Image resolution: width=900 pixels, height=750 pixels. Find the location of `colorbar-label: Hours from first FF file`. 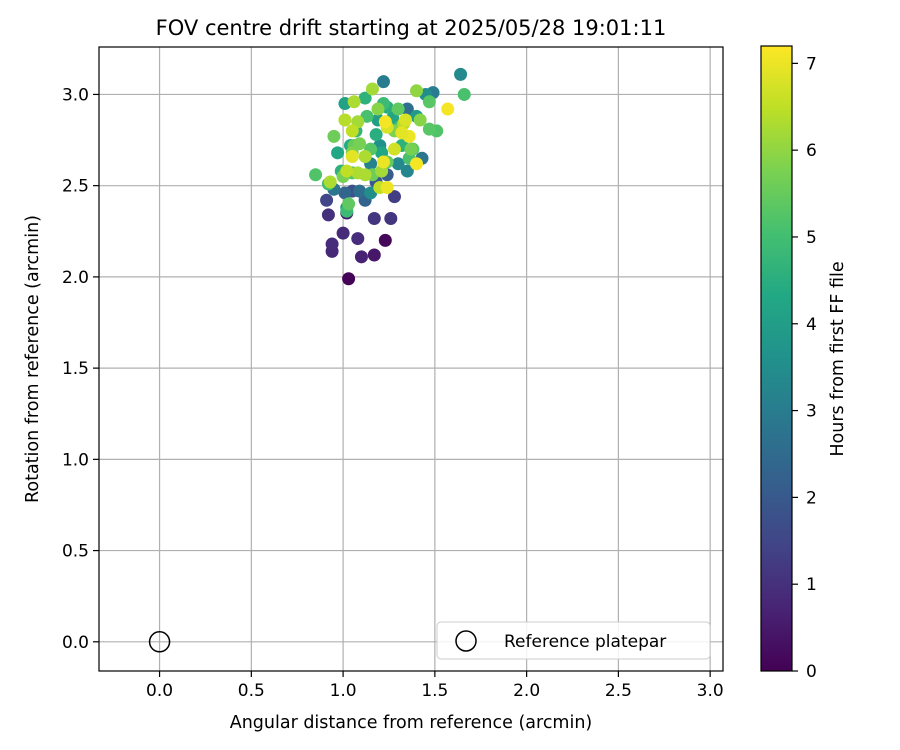

colorbar-label: Hours from first FF file is located at coordinates (838, 358).